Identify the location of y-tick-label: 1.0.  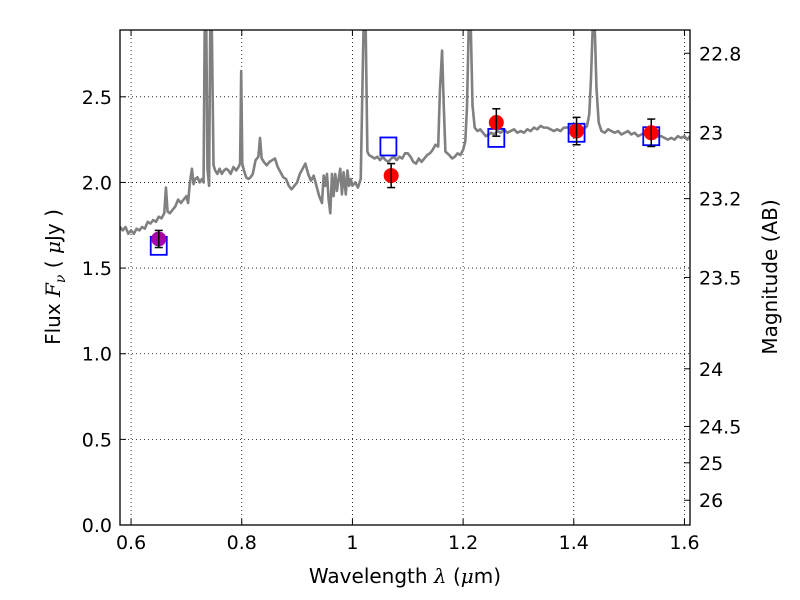
(97, 355).